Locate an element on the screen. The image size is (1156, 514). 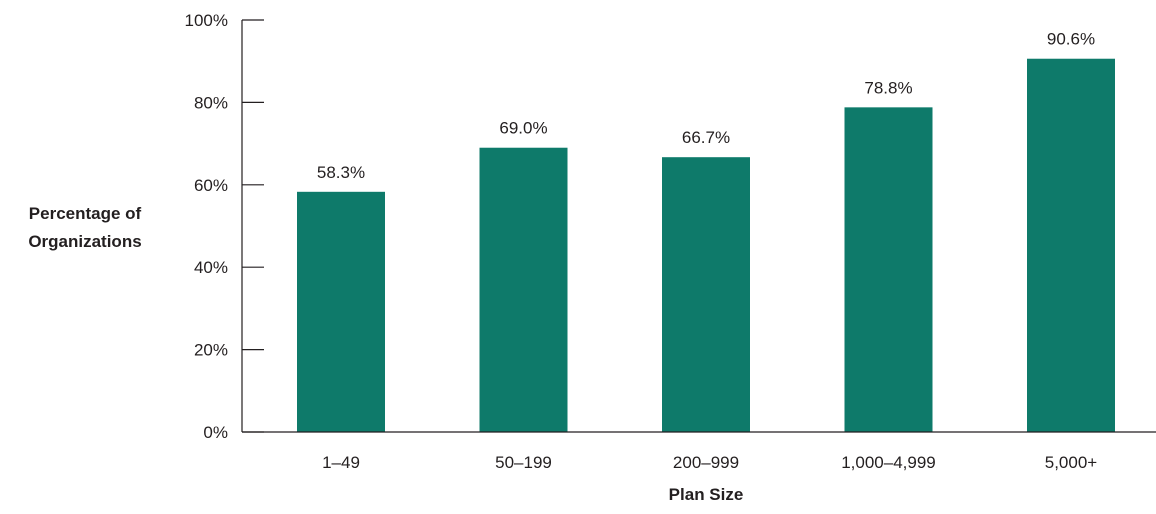
bar-value-label: 90.6% is located at coordinates (1071, 39).